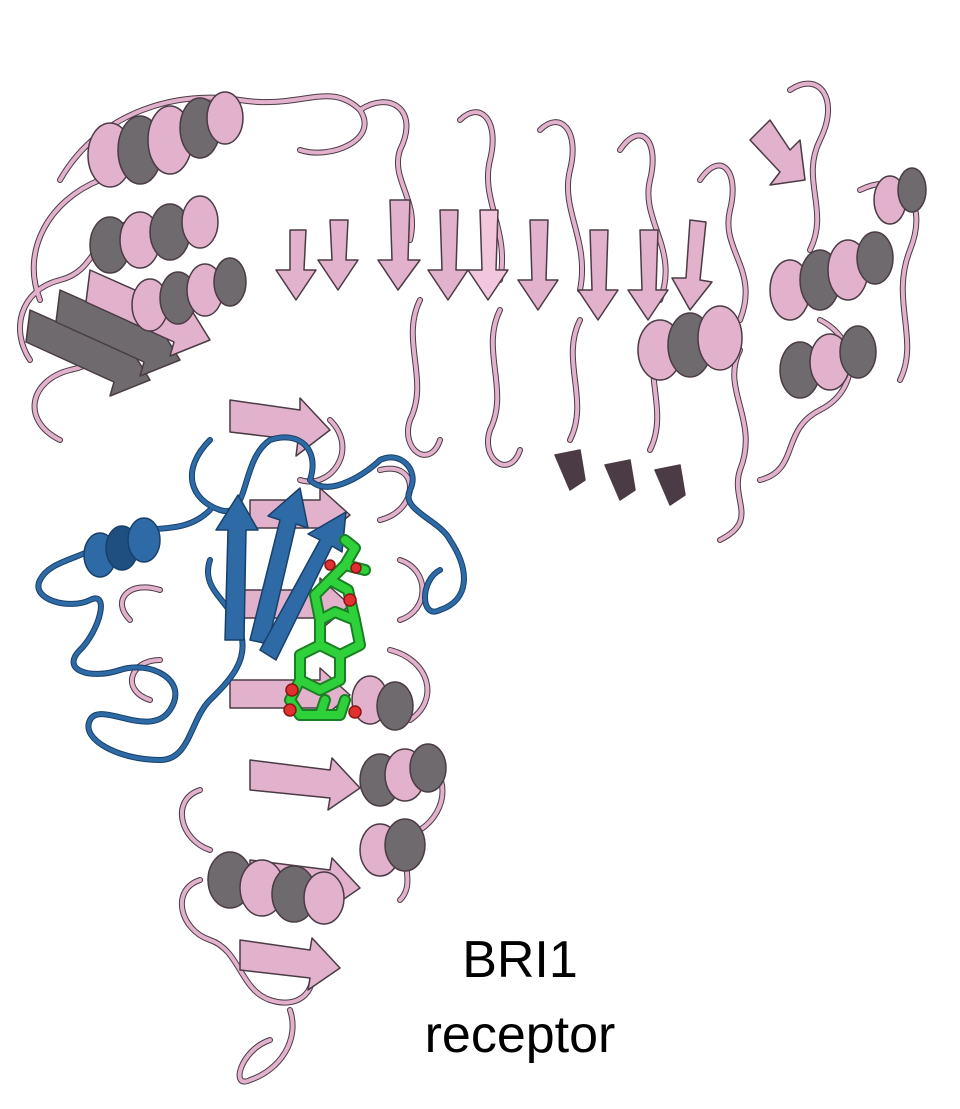 The height and width of the screenshot is (1109, 960). What do you see at coordinates (322, 639) in the screenshot?
I see `ligand-oxygen-atoms` at bounding box center [322, 639].